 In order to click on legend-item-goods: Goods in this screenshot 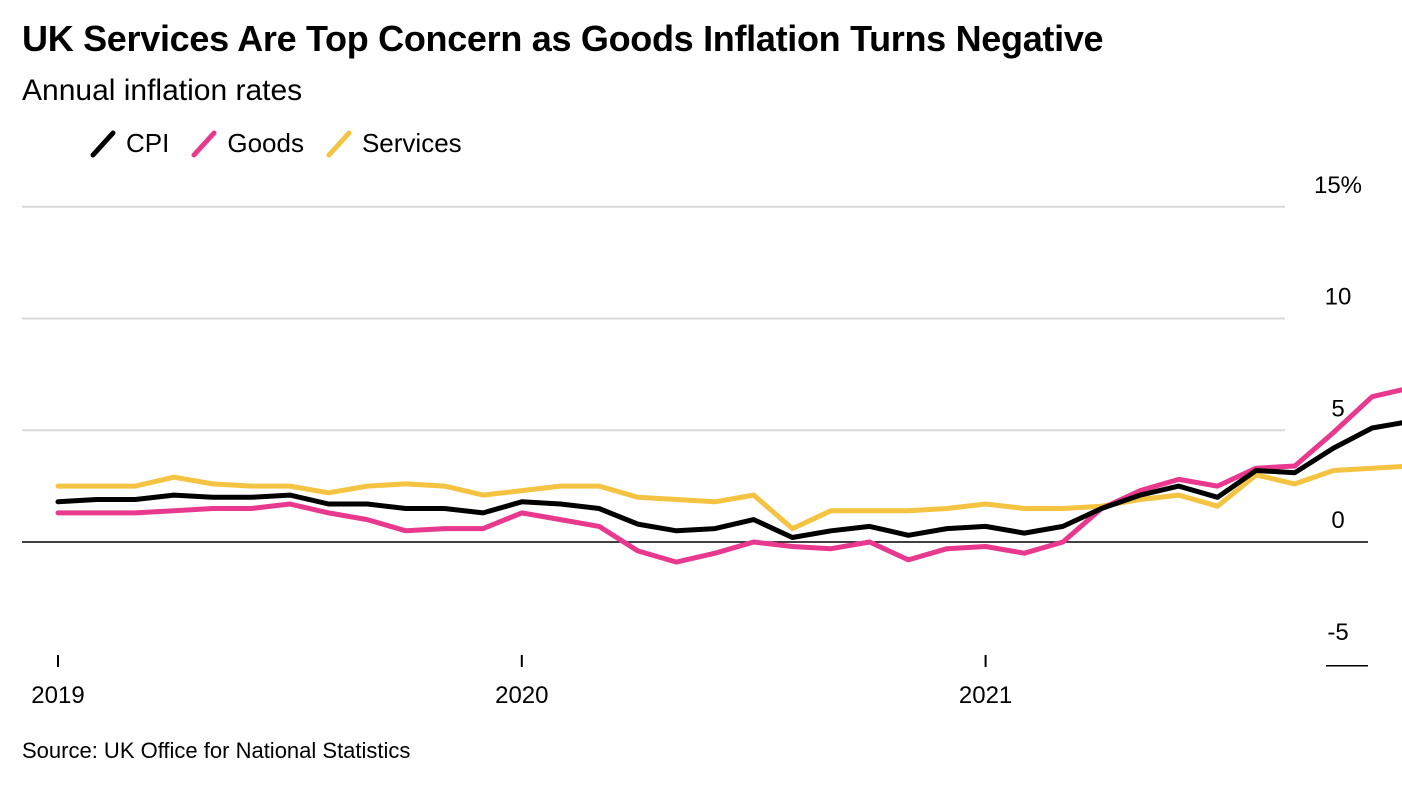, I will do `click(247, 143)`.